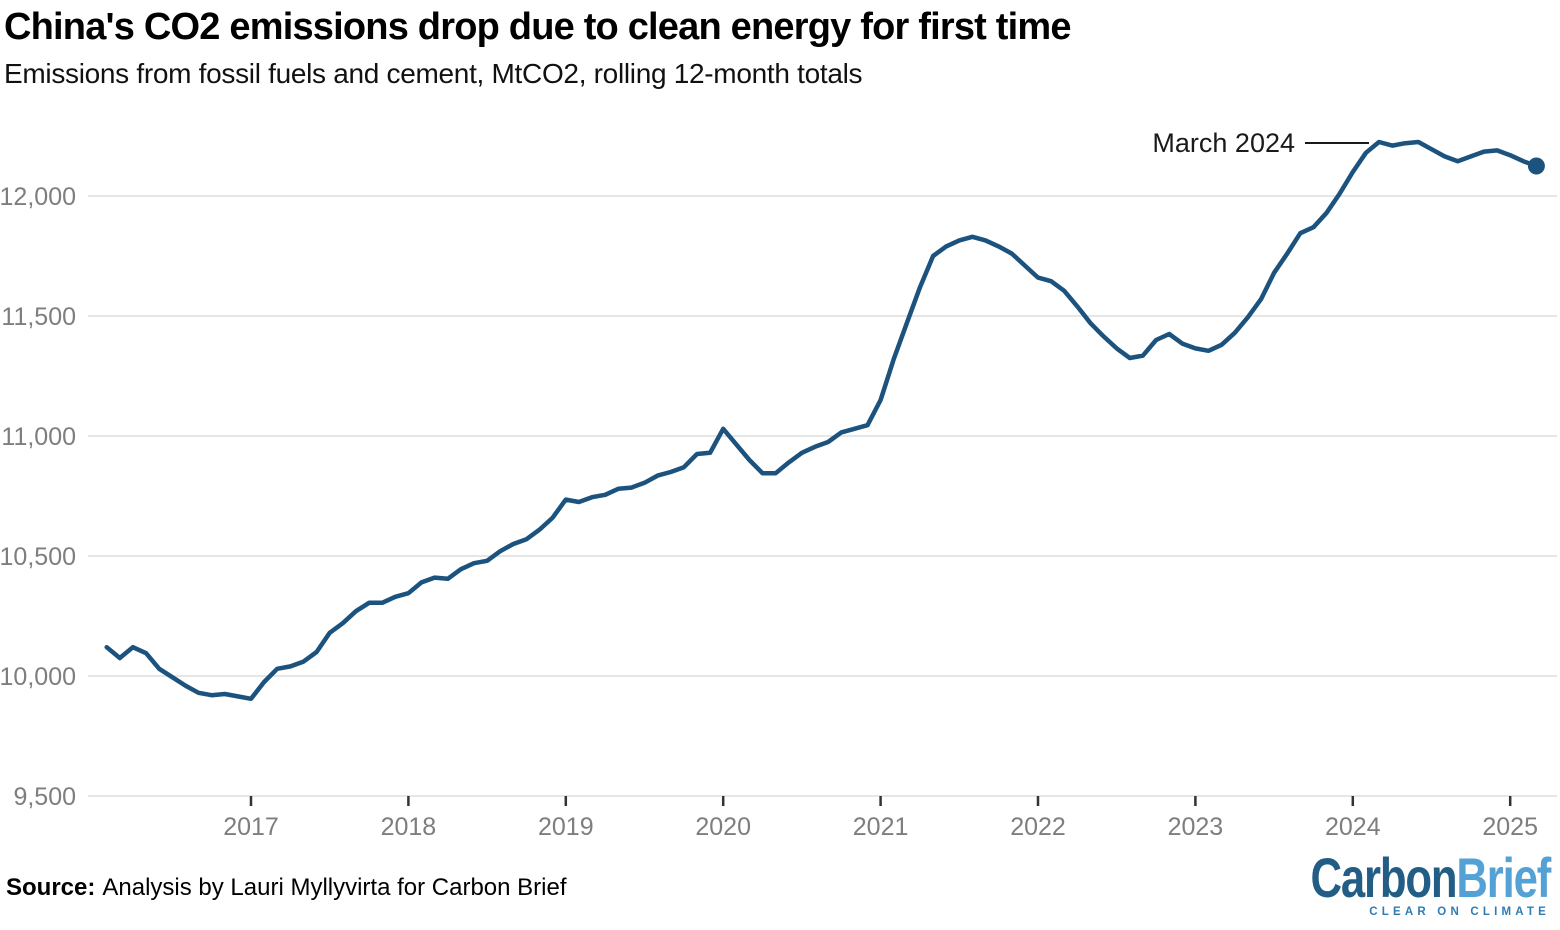 The width and height of the screenshot is (1560, 930). I want to click on x-axis-label: 2024, so click(1353, 827).